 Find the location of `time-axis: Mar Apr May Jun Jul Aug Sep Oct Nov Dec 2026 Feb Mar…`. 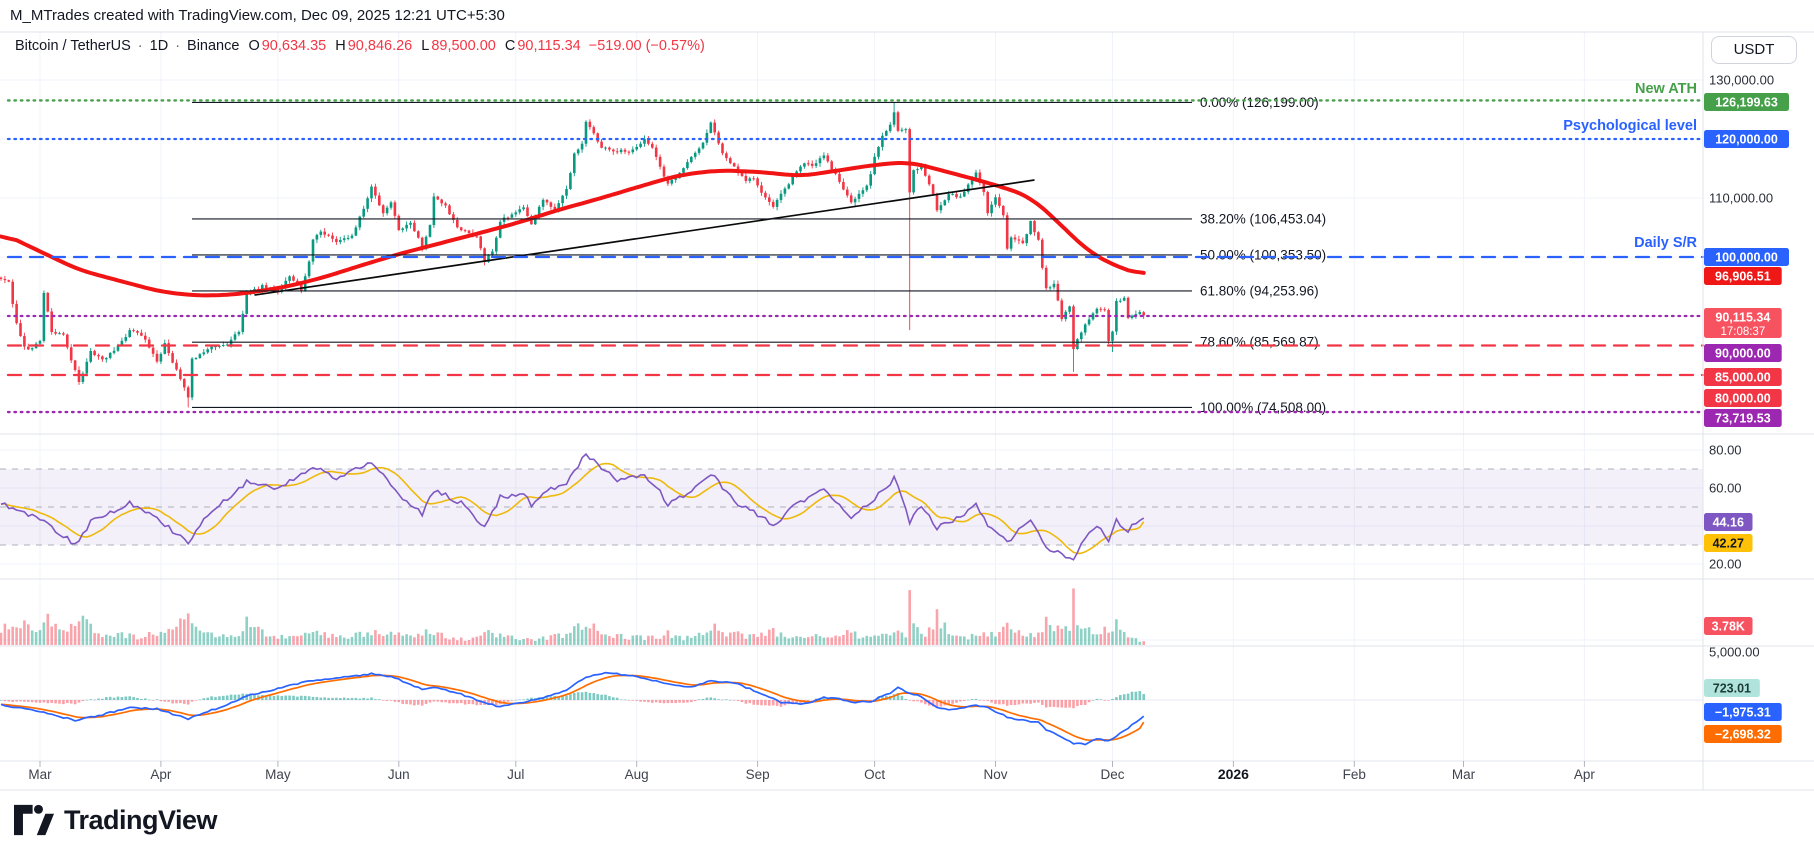

time-axis: Mar Apr May Jun Jul Aug Sep Oct Nov Dec 2026 Feb Mar… is located at coordinates (811, 771).